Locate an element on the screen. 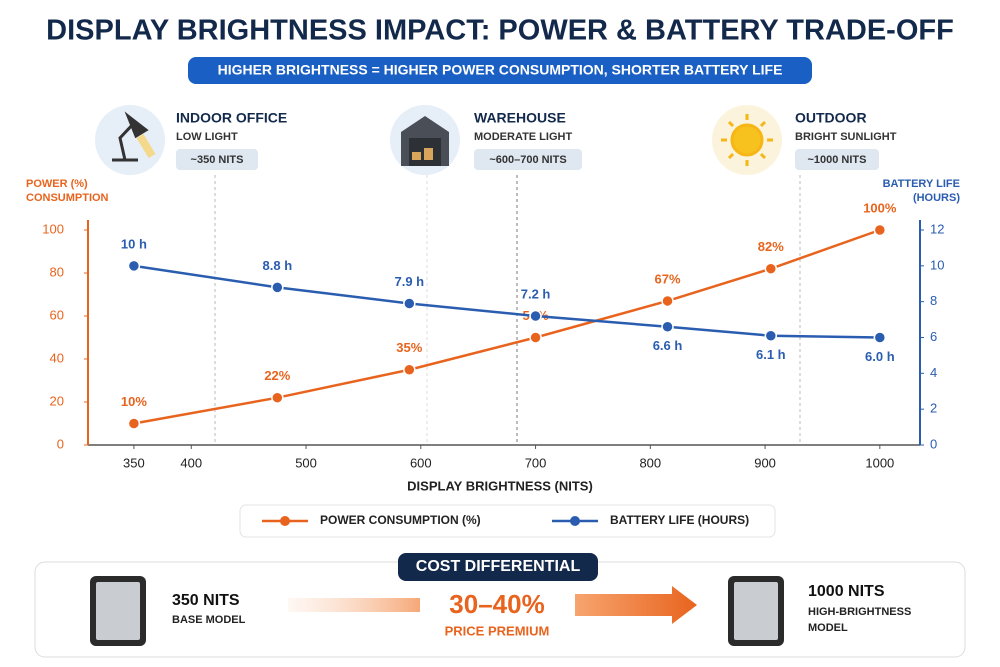 Image resolution: width=1000 pixels, height=667 pixels. y-tick-label: 0 is located at coordinates (60, 443).